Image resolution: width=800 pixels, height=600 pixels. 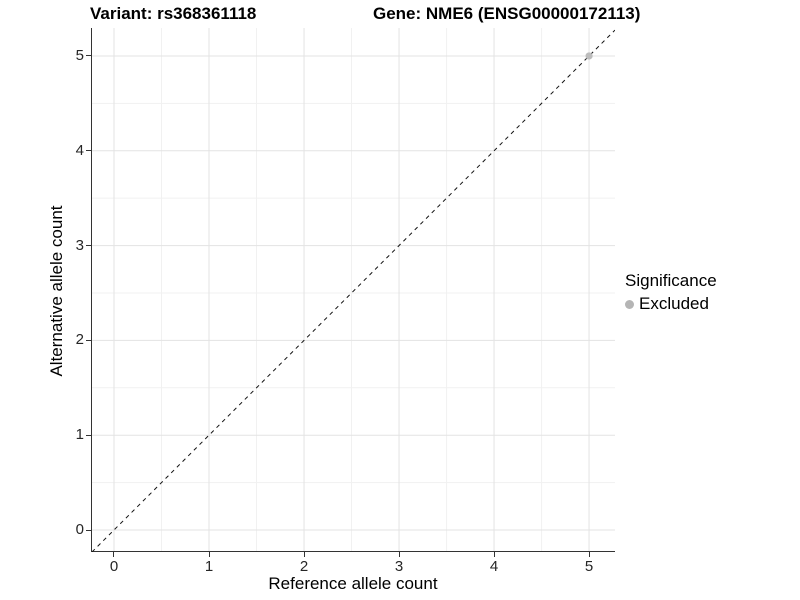 What do you see at coordinates (79, 55) in the screenshot?
I see `y-tick-label: 5` at bounding box center [79, 55].